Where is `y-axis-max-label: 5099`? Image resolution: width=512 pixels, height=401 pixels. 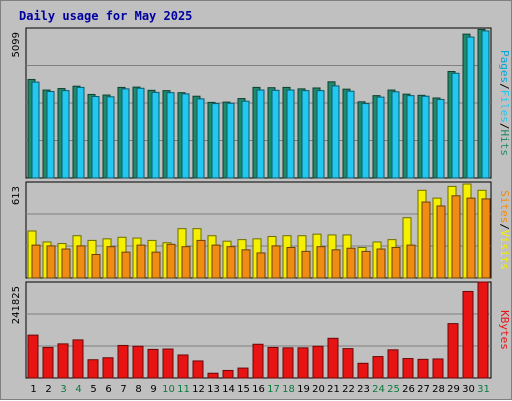
y-axis-max-label: 5099 is located at coordinates (16, 44).